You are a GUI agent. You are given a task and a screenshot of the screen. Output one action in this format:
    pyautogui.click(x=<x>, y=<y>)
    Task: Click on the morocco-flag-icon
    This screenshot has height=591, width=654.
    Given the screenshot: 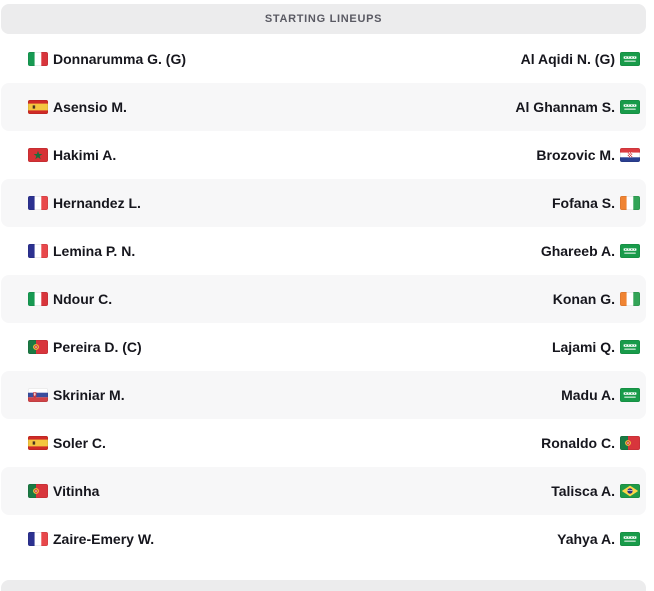 What is the action you would take?
    pyautogui.click(x=38, y=155)
    